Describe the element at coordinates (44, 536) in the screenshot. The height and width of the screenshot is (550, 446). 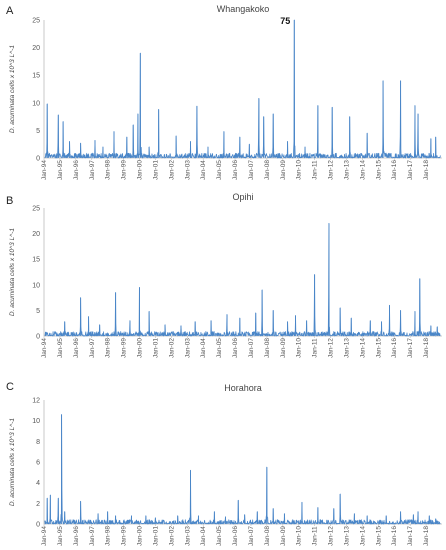
I see `x-tick-label: Jan-94` at that location.